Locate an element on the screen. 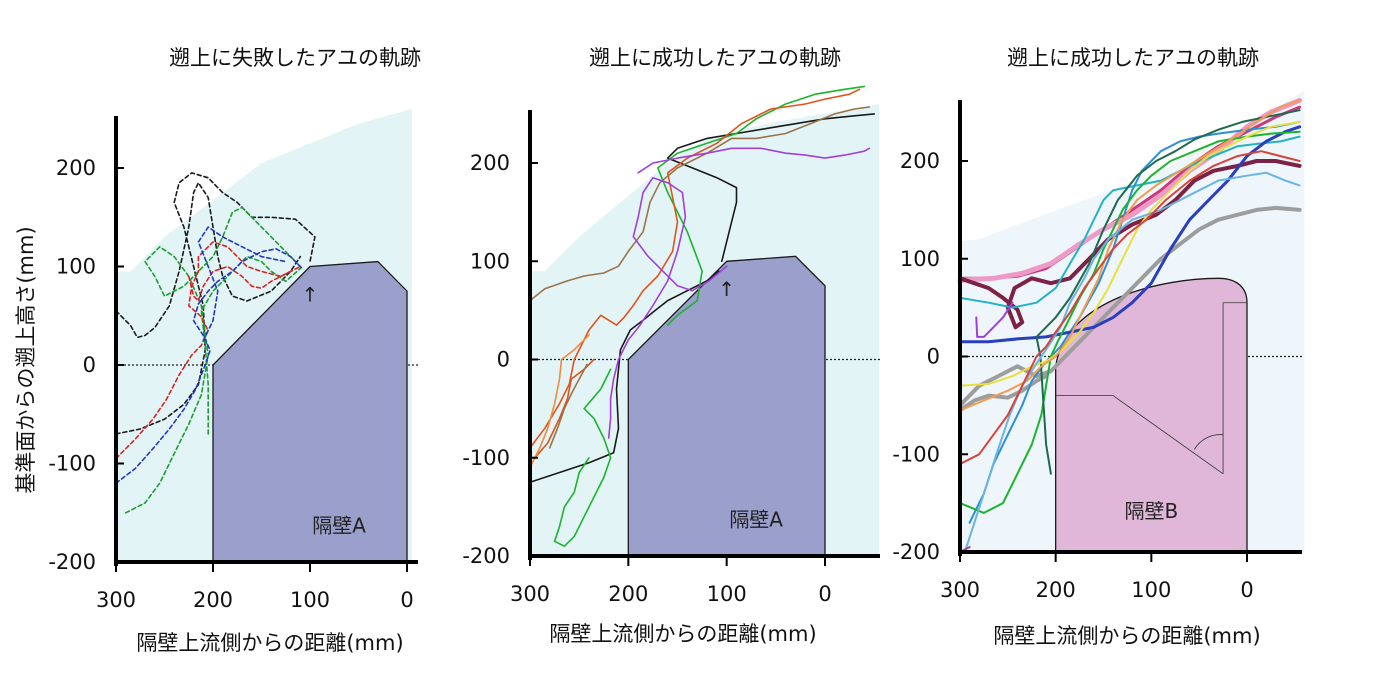  chart-title: 遡上に失敗したアユの軌跡 is located at coordinates (295, 58).